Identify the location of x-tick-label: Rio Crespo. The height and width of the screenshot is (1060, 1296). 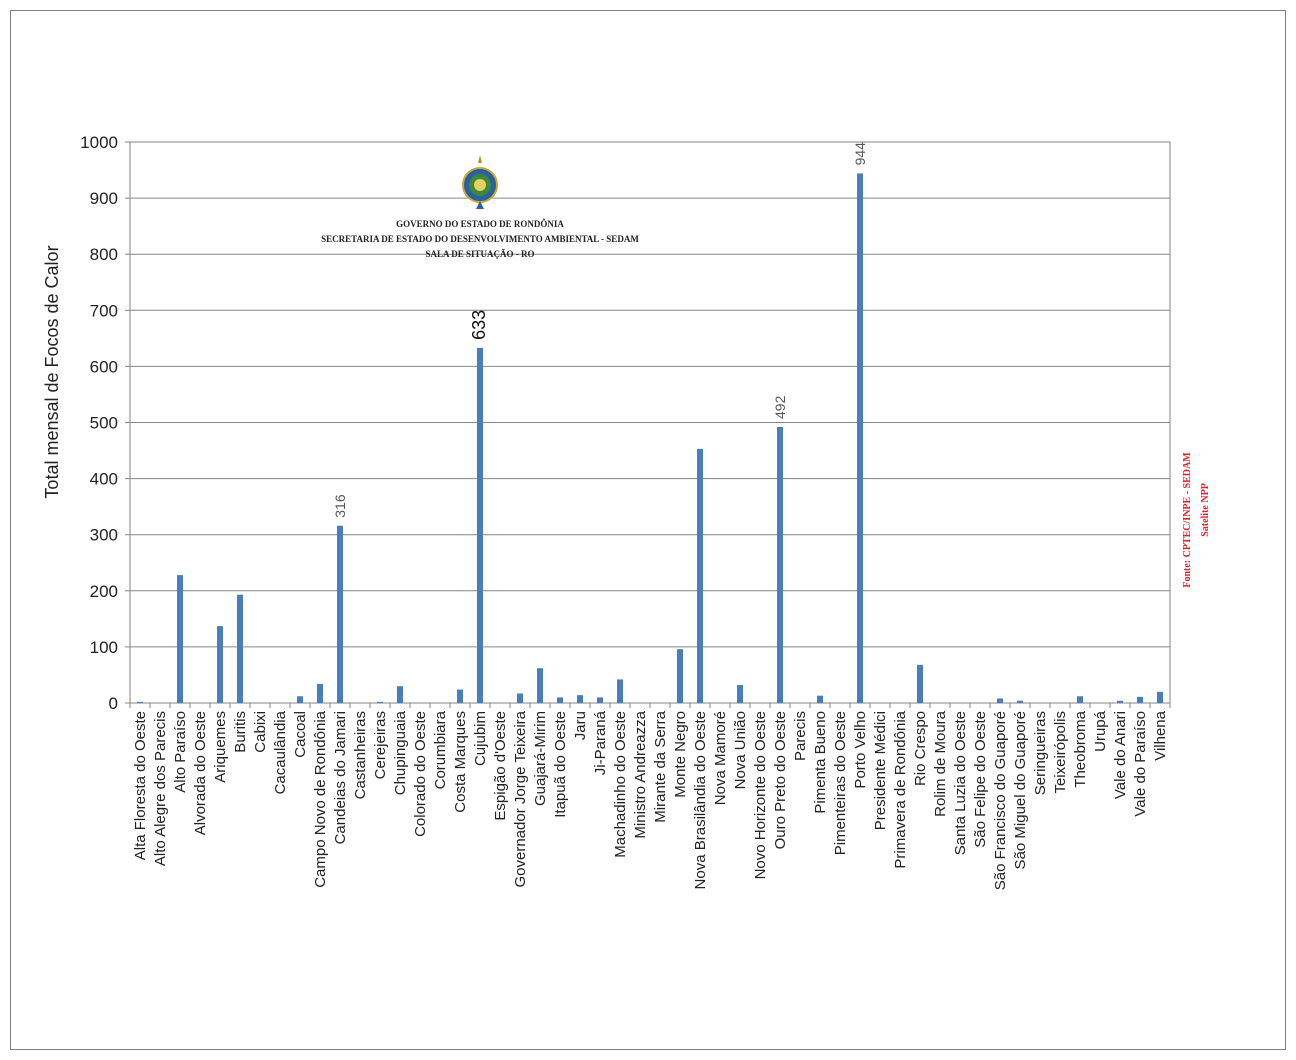
(920, 748).